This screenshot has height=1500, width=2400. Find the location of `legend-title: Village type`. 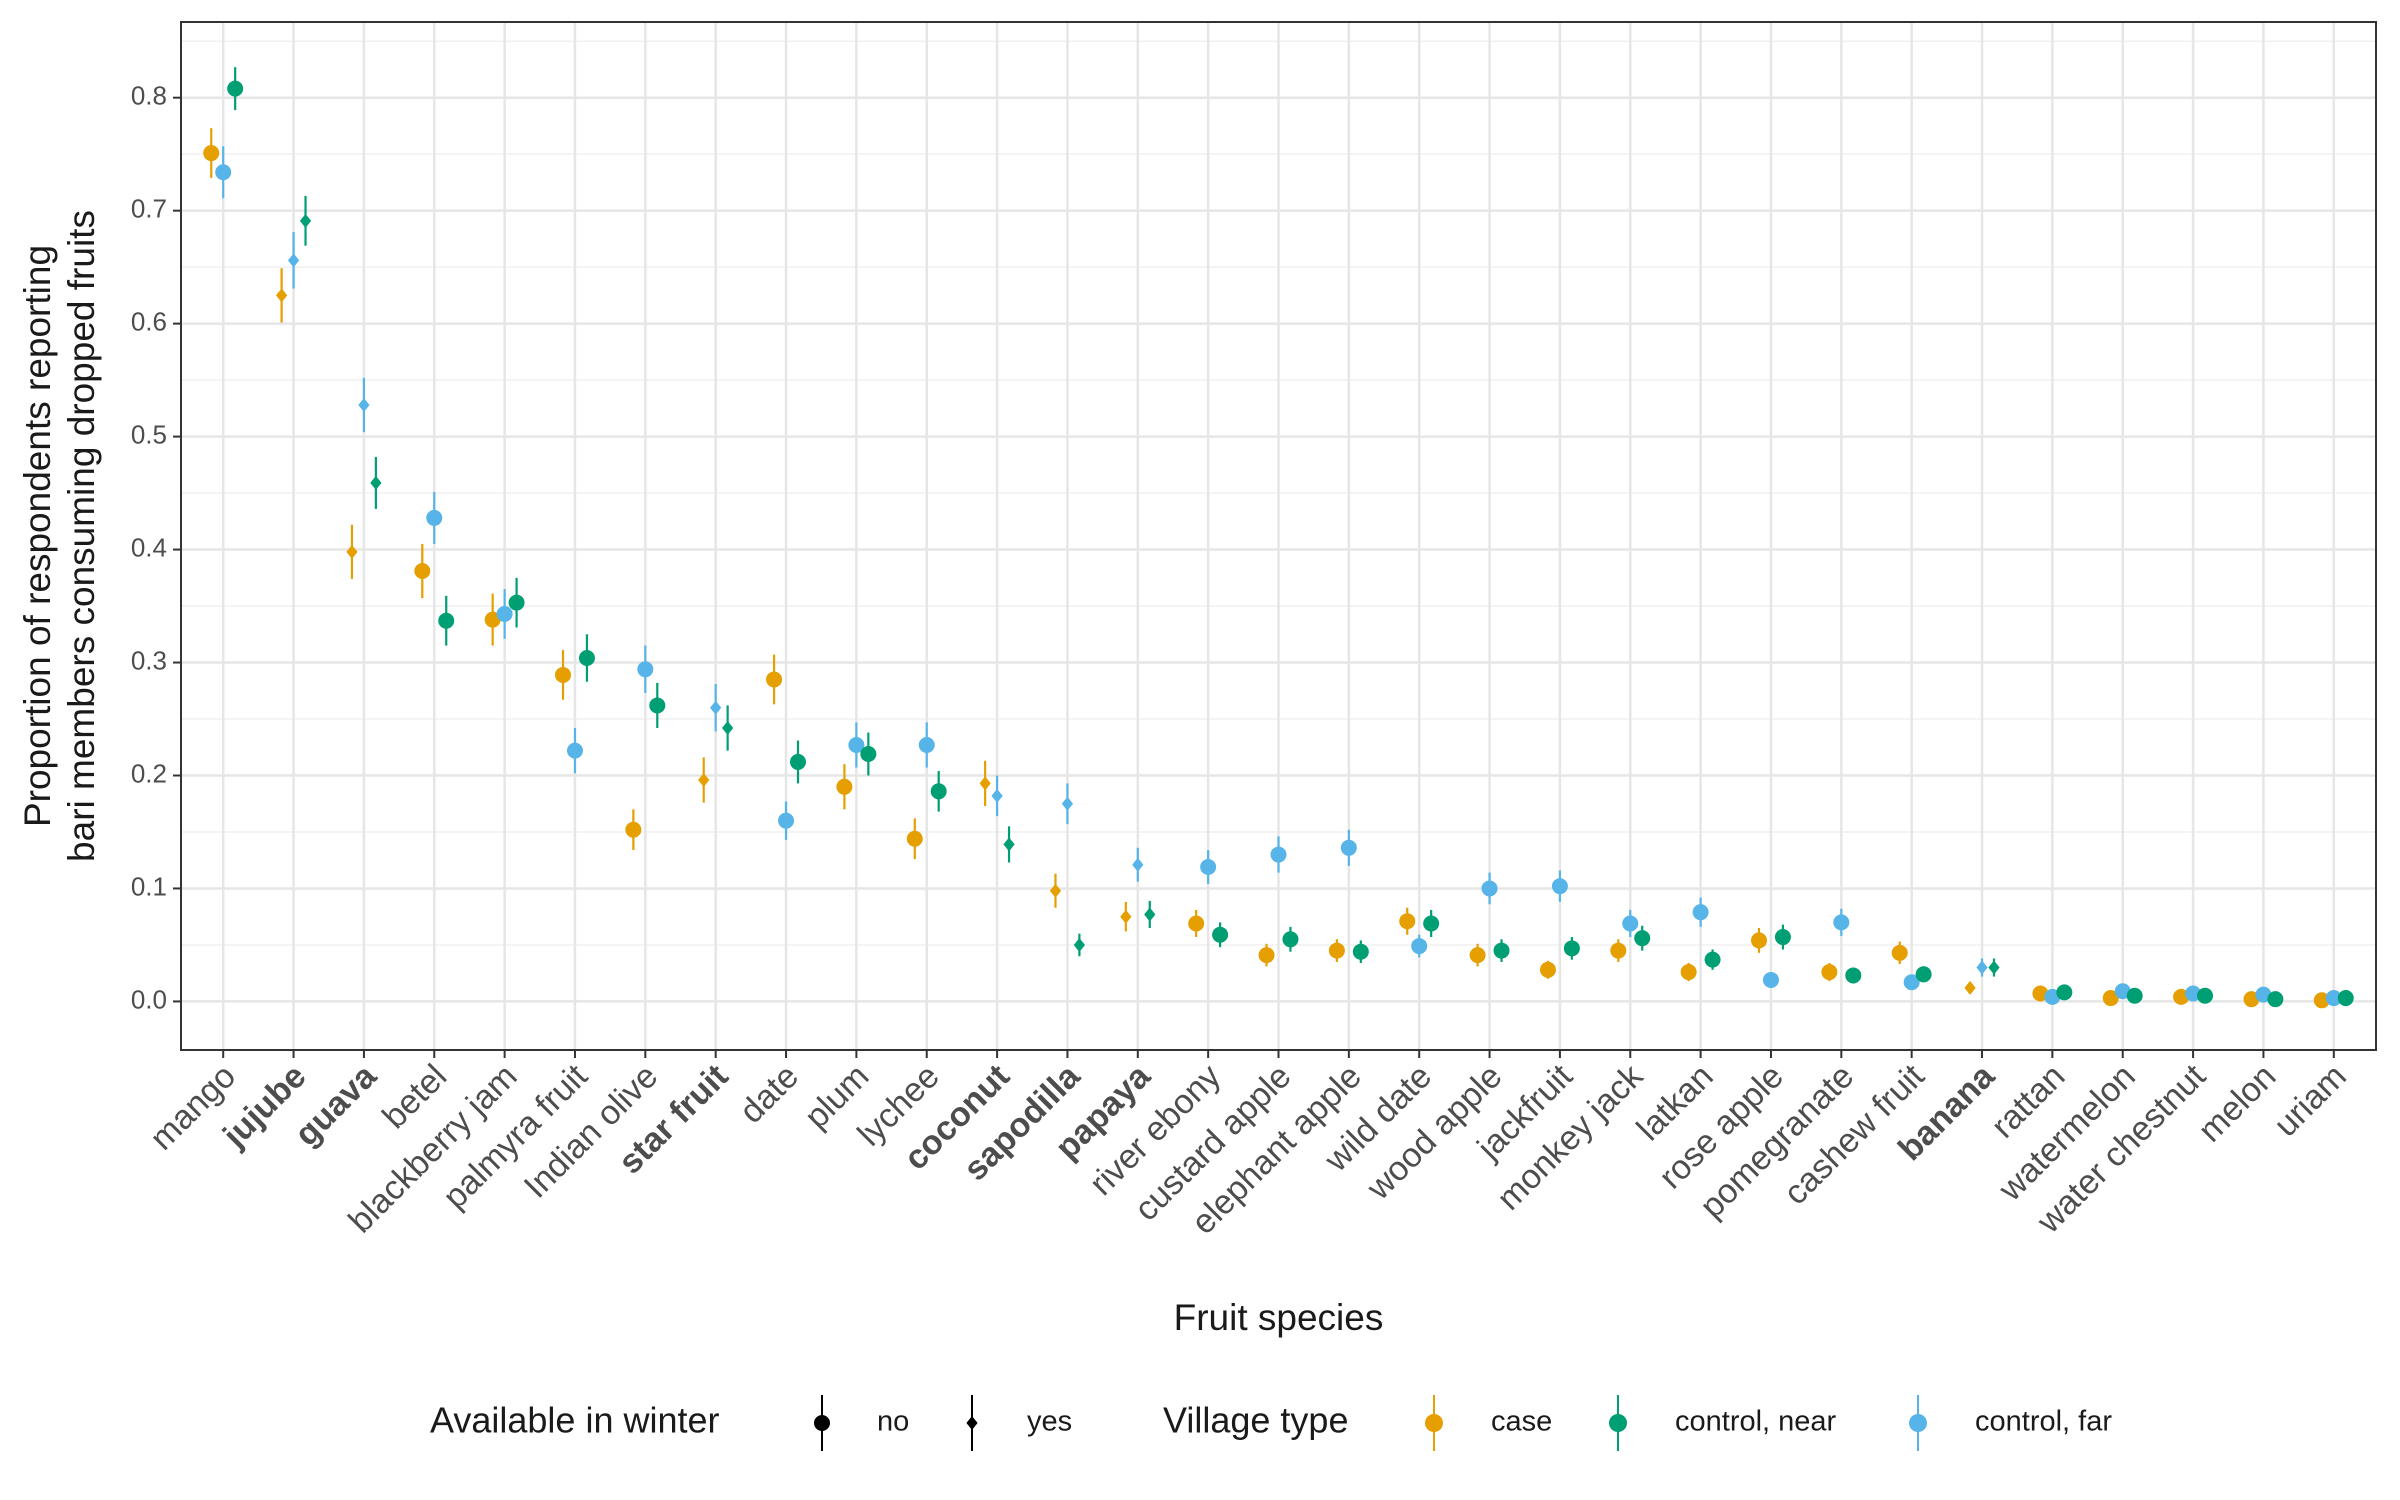

legend-title: Village type is located at coordinates (1255, 1420).